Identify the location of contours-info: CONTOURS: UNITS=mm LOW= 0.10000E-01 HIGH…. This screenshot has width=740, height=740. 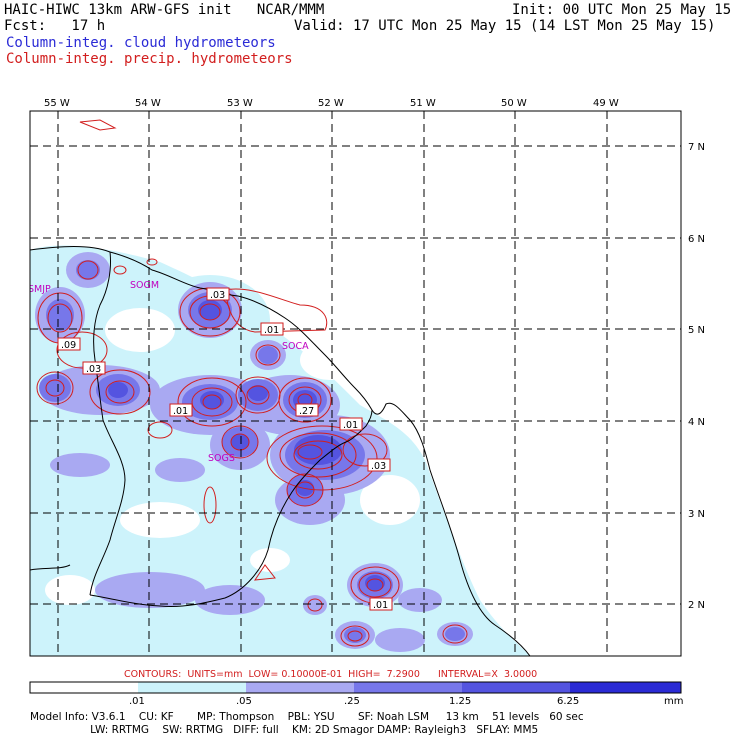
(330, 674).